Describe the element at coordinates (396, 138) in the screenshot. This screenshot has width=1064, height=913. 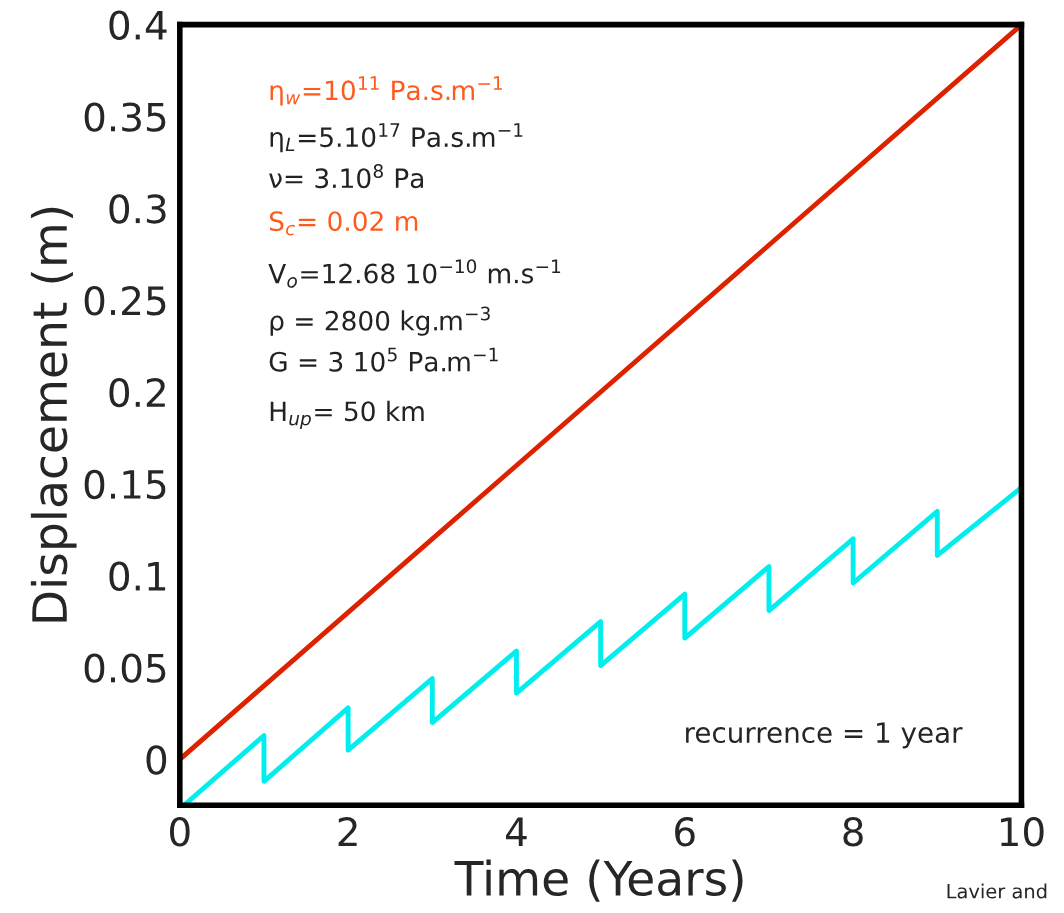
I see `annotation: η$_{L}$=5.10$^{17}$ Pa.s.m$^{−1}$` at that location.